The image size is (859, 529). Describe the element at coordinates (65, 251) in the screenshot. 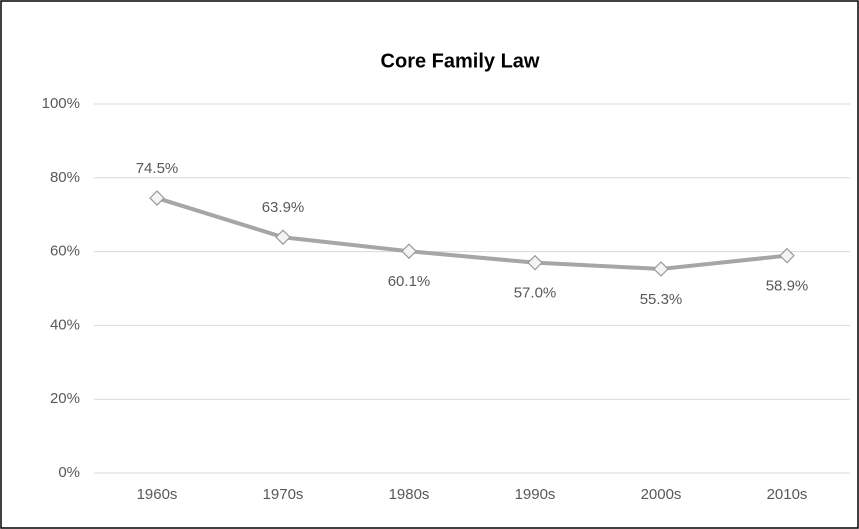

I see `y-tick-label: 60%` at that location.